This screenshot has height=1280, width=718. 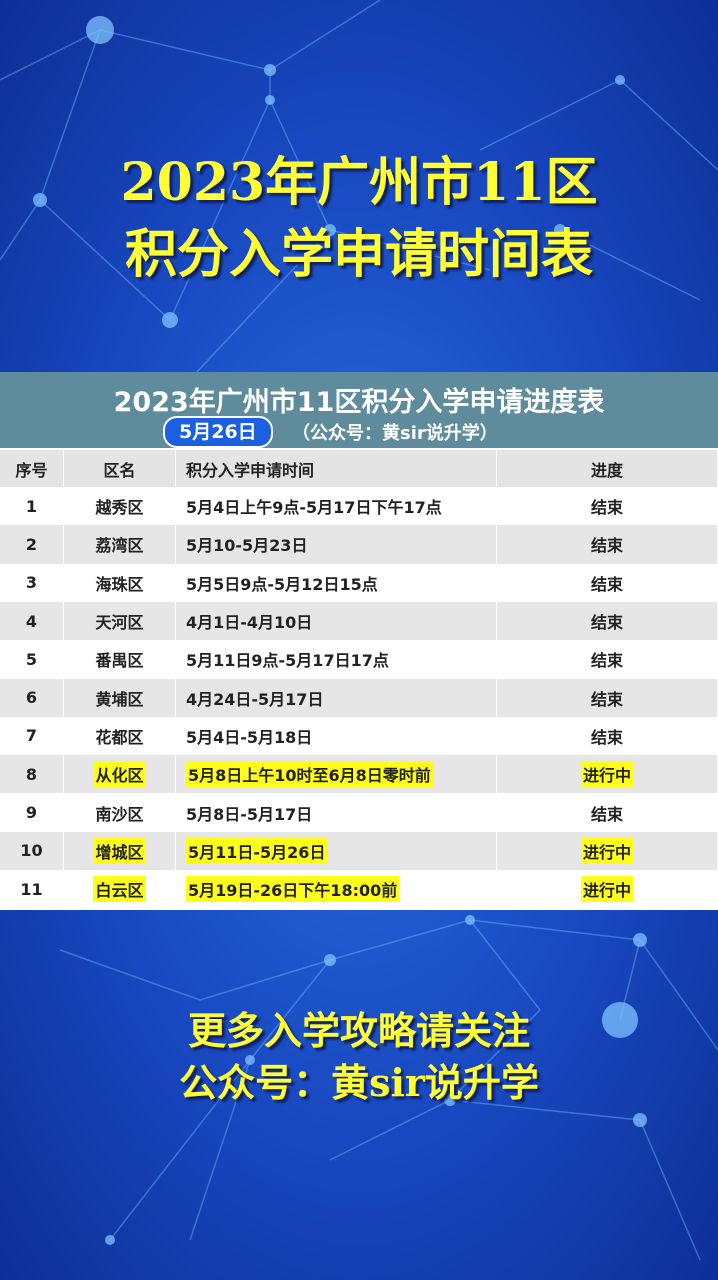 I want to click on table-cell: 3, so click(x=32, y=582).